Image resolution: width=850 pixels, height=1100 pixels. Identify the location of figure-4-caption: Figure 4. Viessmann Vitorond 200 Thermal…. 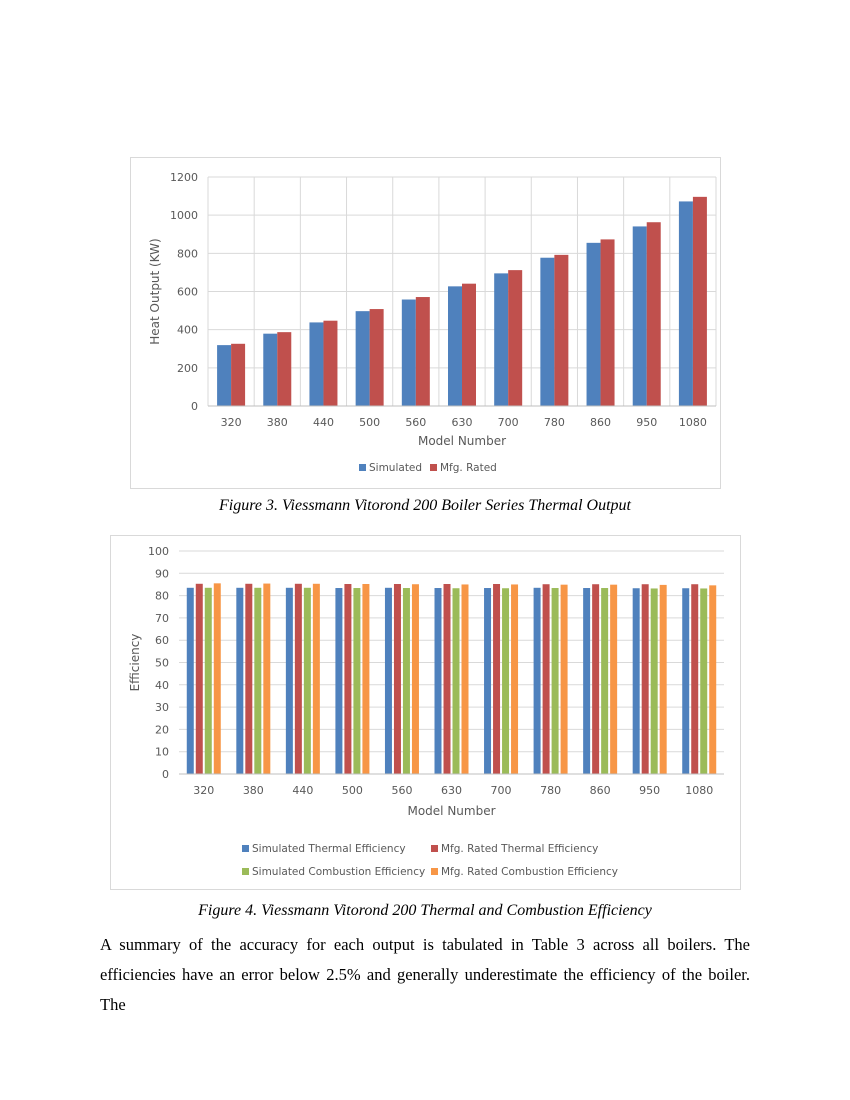
(425, 910).